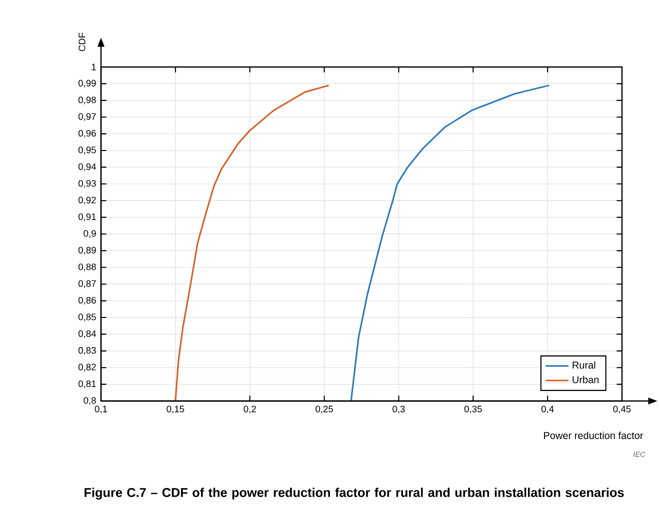 Image resolution: width=659 pixels, height=526 pixels. Describe the element at coordinates (90, 401) in the screenshot. I see `y-tick-label: 0,8` at that location.